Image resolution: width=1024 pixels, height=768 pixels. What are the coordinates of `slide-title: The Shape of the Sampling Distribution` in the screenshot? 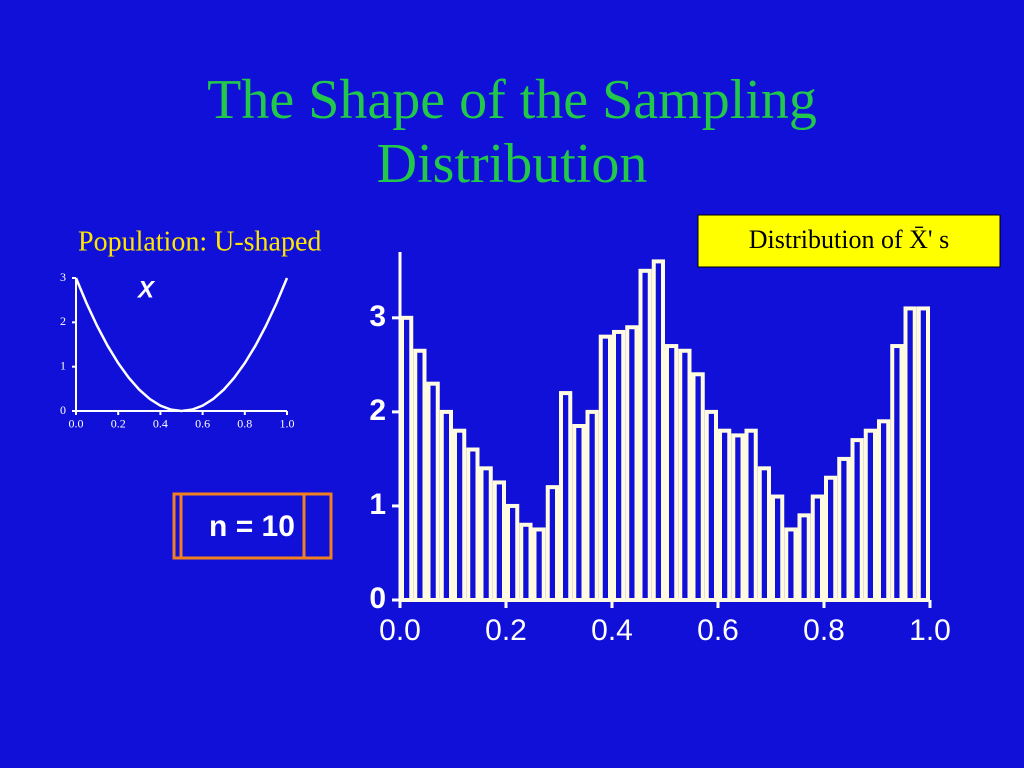 It's located at (512, 132).